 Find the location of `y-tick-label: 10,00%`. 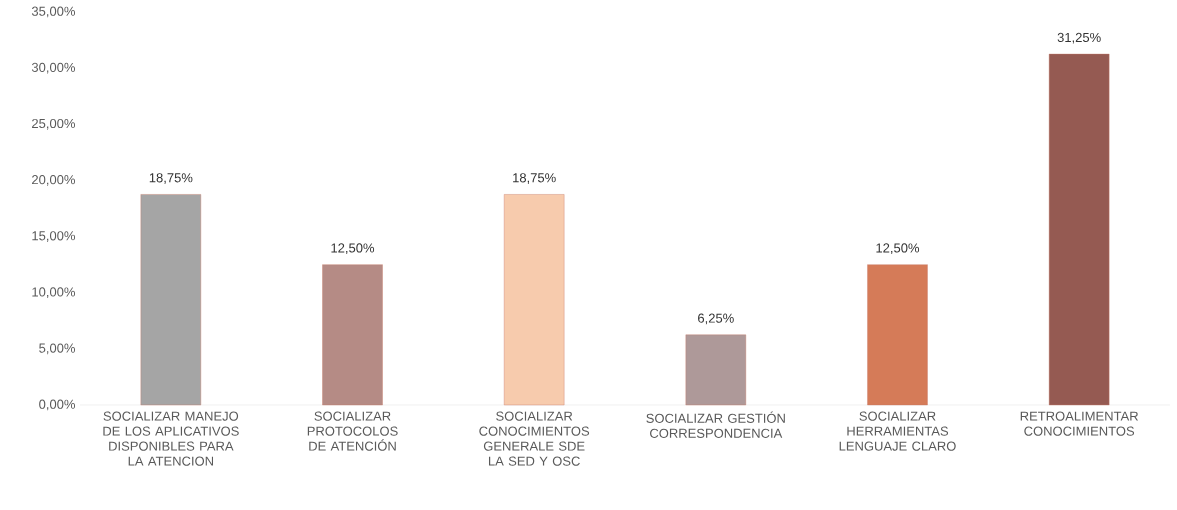

y-tick-label: 10,00% is located at coordinates (54, 293).